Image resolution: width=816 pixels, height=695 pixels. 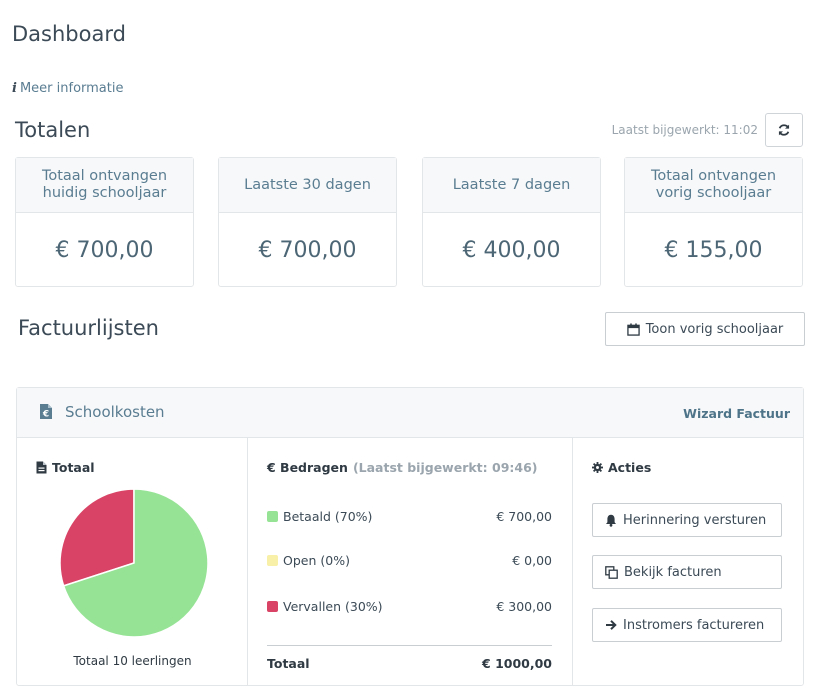 I want to click on arrow-right-icon, so click(x=611, y=625).